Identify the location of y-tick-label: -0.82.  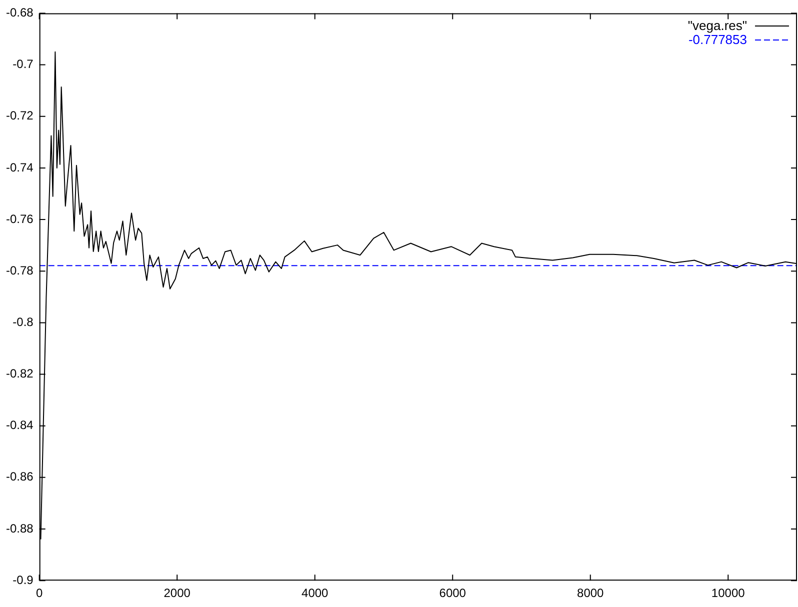
(20, 373).